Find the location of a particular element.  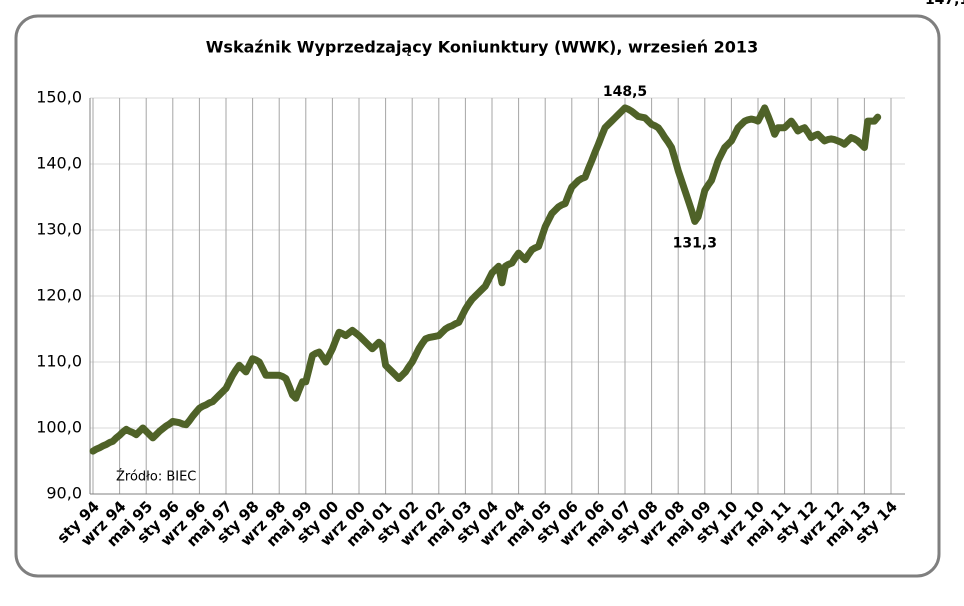

y-tick-label: 150,0 is located at coordinates (59, 97).